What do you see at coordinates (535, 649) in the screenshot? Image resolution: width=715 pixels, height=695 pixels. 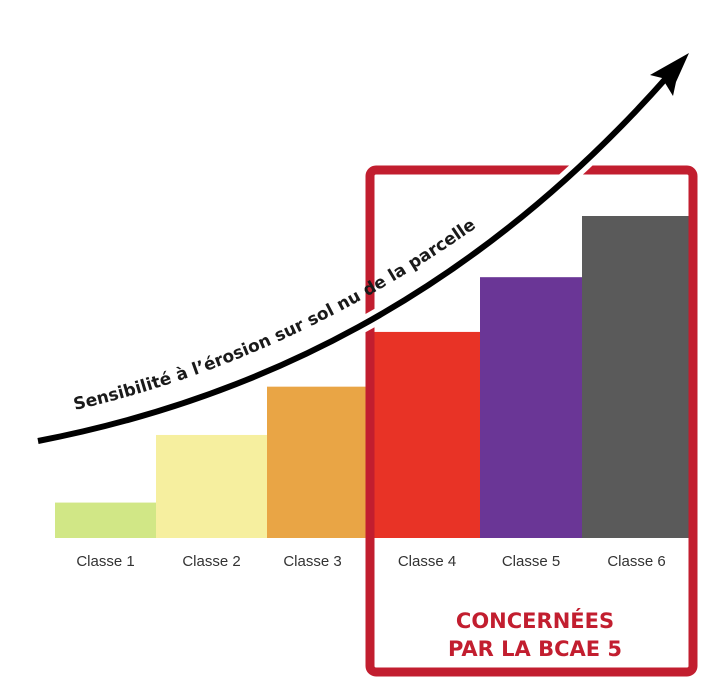 I see `highlight-label-line2: PAR LA BCAE 5` at bounding box center [535, 649].